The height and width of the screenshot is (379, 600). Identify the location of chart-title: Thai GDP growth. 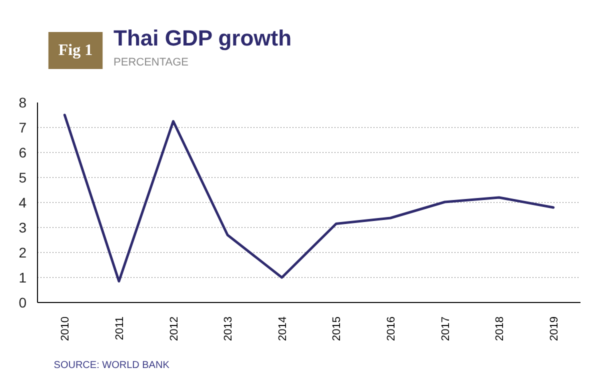
(203, 38).